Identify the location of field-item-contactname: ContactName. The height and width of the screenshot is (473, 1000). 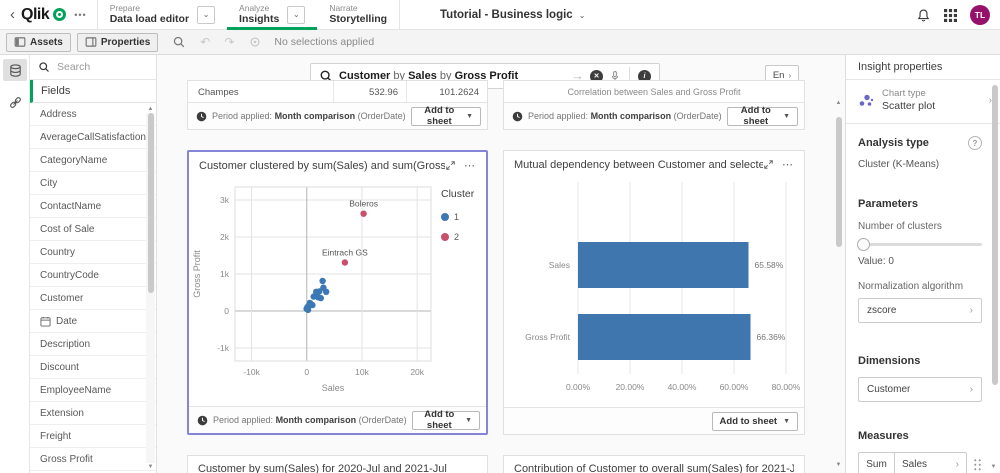
(93, 206).